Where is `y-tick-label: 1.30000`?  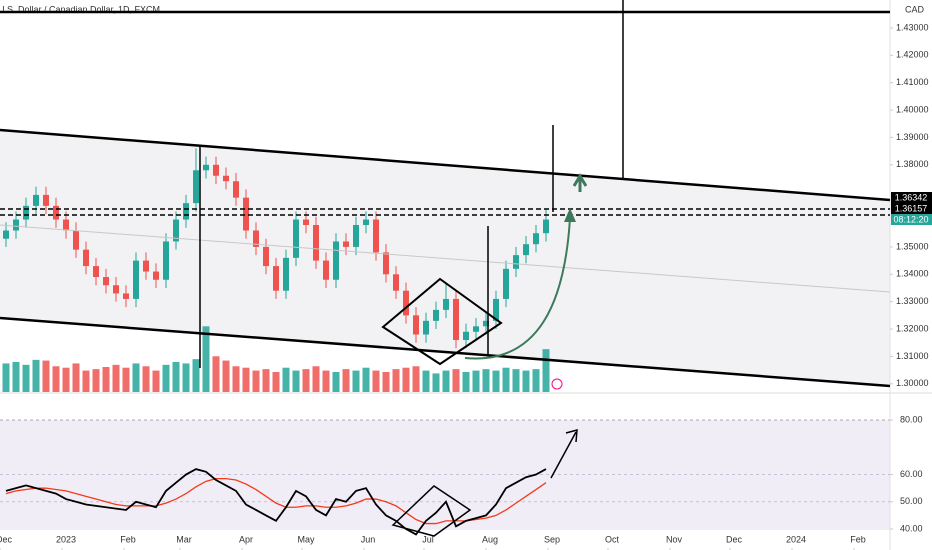
y-tick-label: 1.30000 is located at coordinates (912, 383).